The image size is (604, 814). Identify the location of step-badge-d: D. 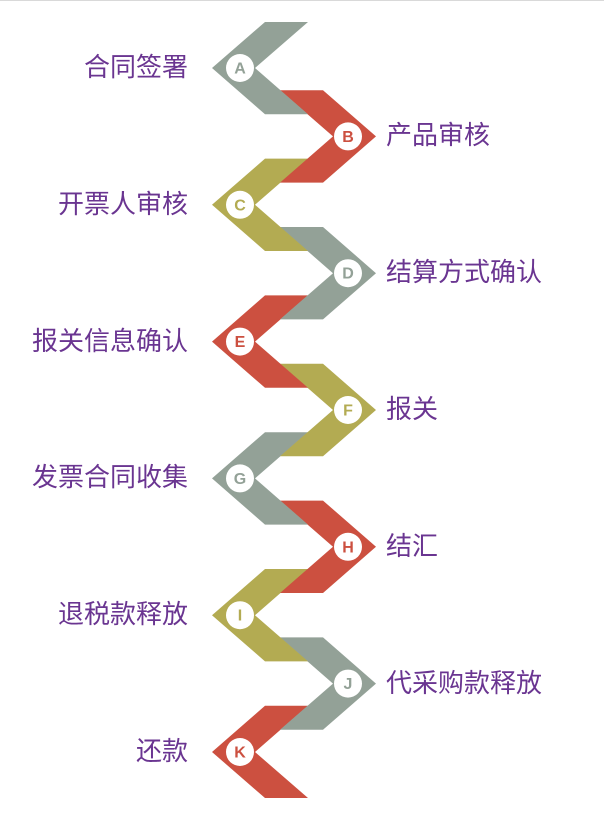
(348, 273).